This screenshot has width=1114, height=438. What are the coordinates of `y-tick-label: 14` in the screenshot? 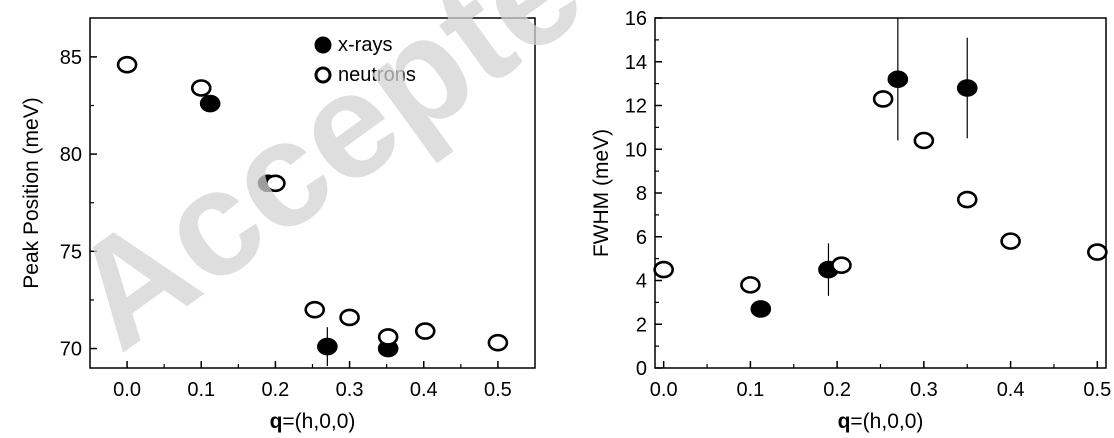 It's located at (636, 63).